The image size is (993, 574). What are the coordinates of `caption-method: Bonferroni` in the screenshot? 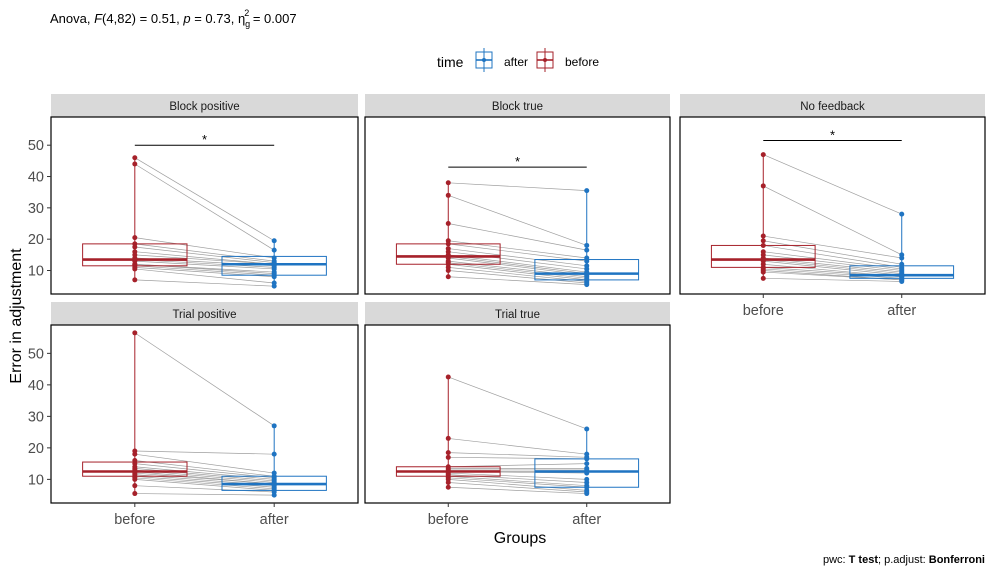 It's located at (957, 560).